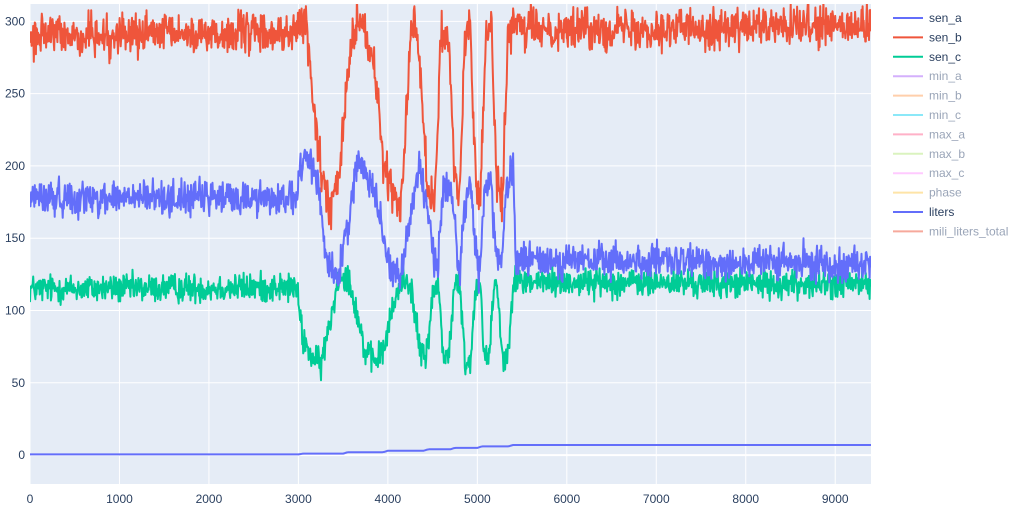 Image resolution: width=1024 pixels, height=516 pixels. I want to click on legend-label: sen_a, so click(945, 18).